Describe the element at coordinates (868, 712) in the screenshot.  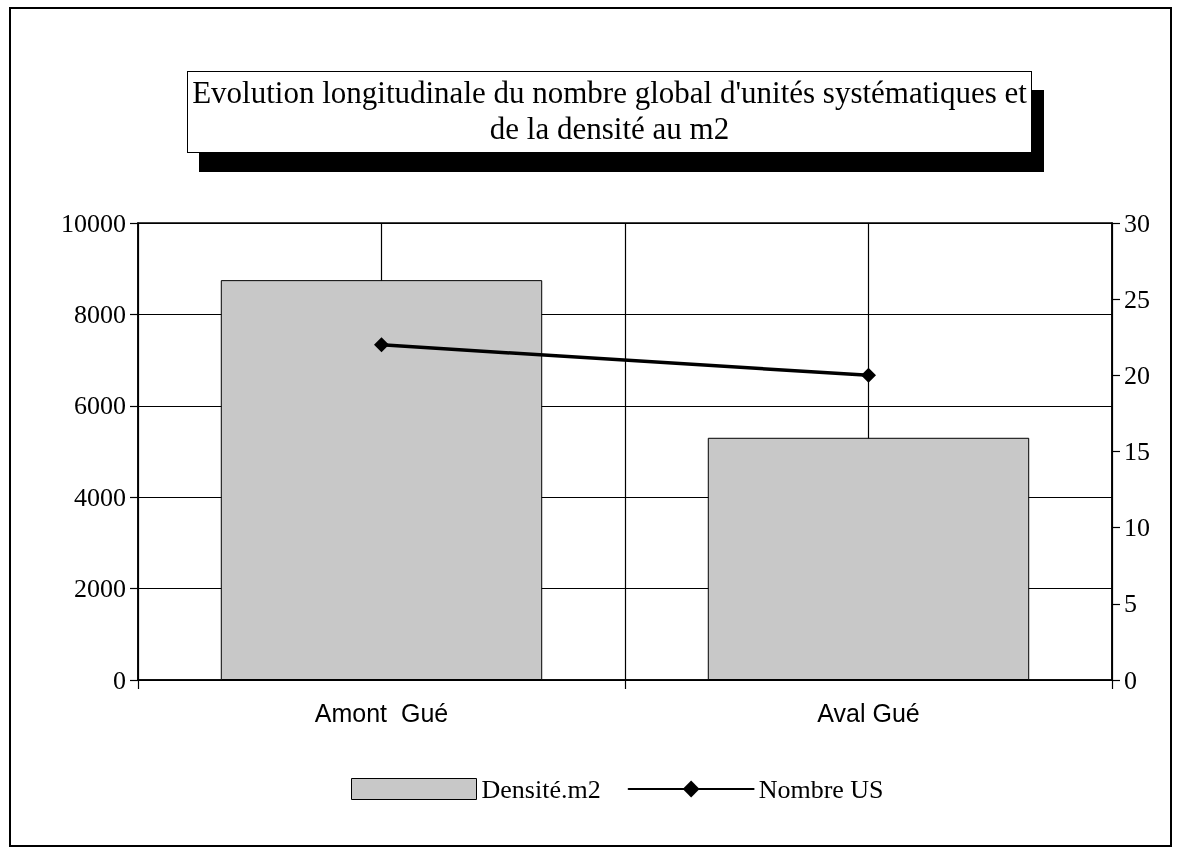
I see `x-tick-label: Aval Gué` at that location.